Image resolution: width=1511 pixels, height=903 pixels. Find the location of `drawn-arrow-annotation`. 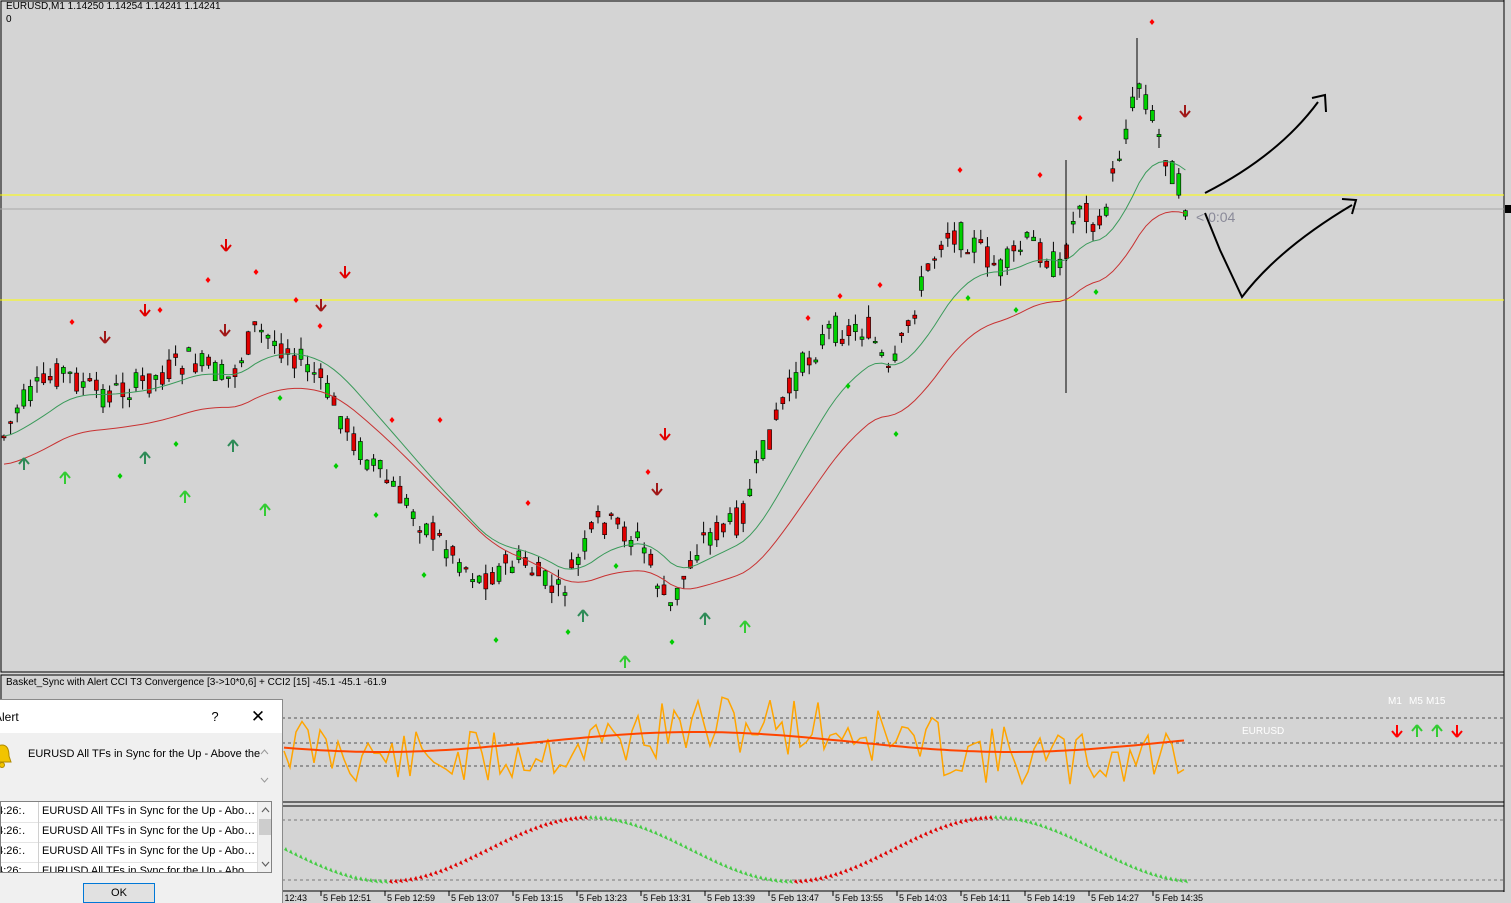

drawn-arrow-annotation is located at coordinates (1265, 143).